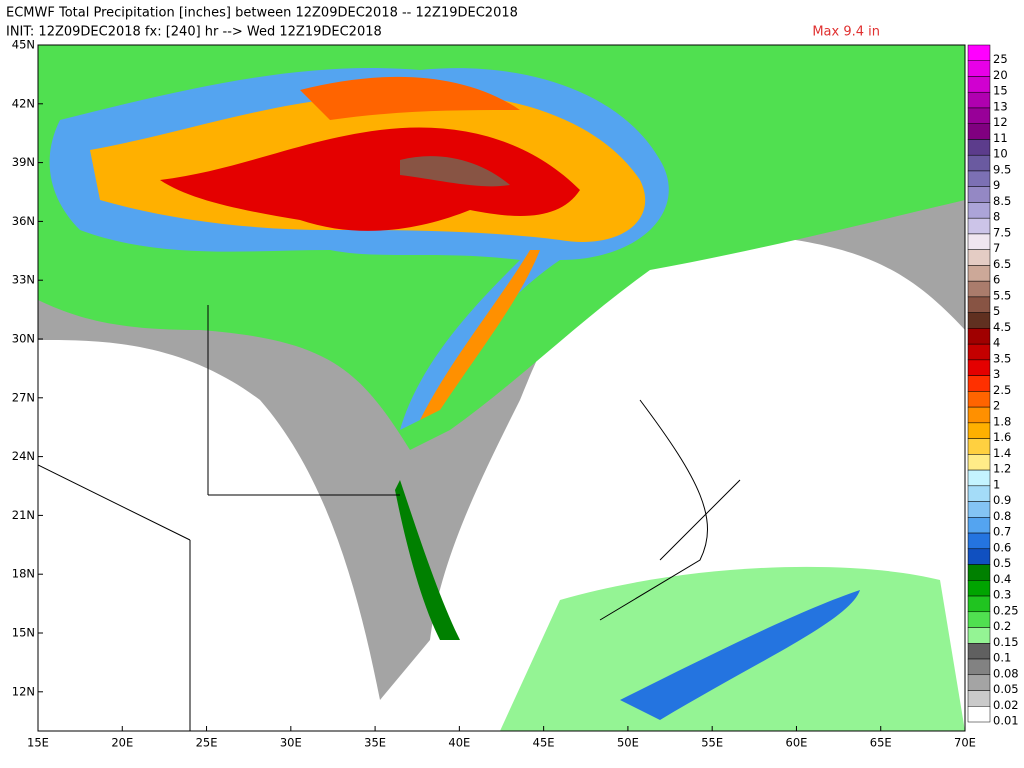 The image size is (1024, 768). What do you see at coordinates (23, 221) in the screenshot?
I see `lat-tick-label: 36N` at bounding box center [23, 221].